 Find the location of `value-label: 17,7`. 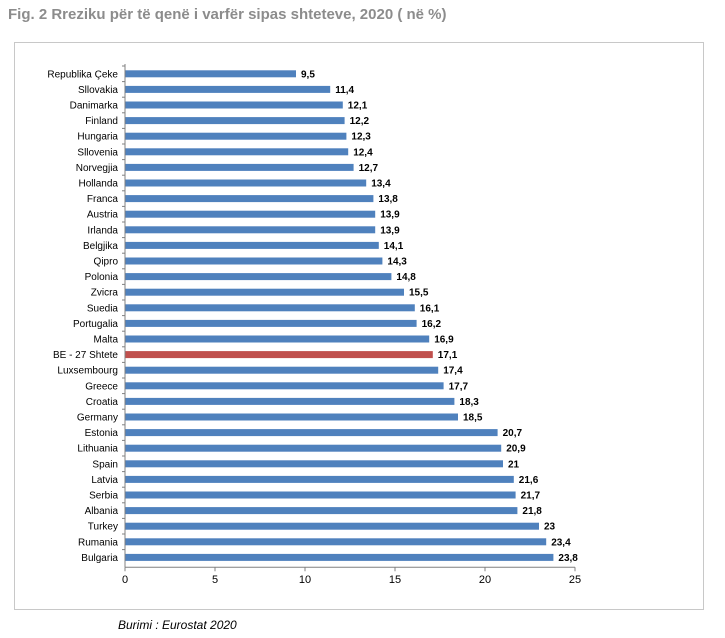

value-label: 17,7 is located at coordinates (459, 386).